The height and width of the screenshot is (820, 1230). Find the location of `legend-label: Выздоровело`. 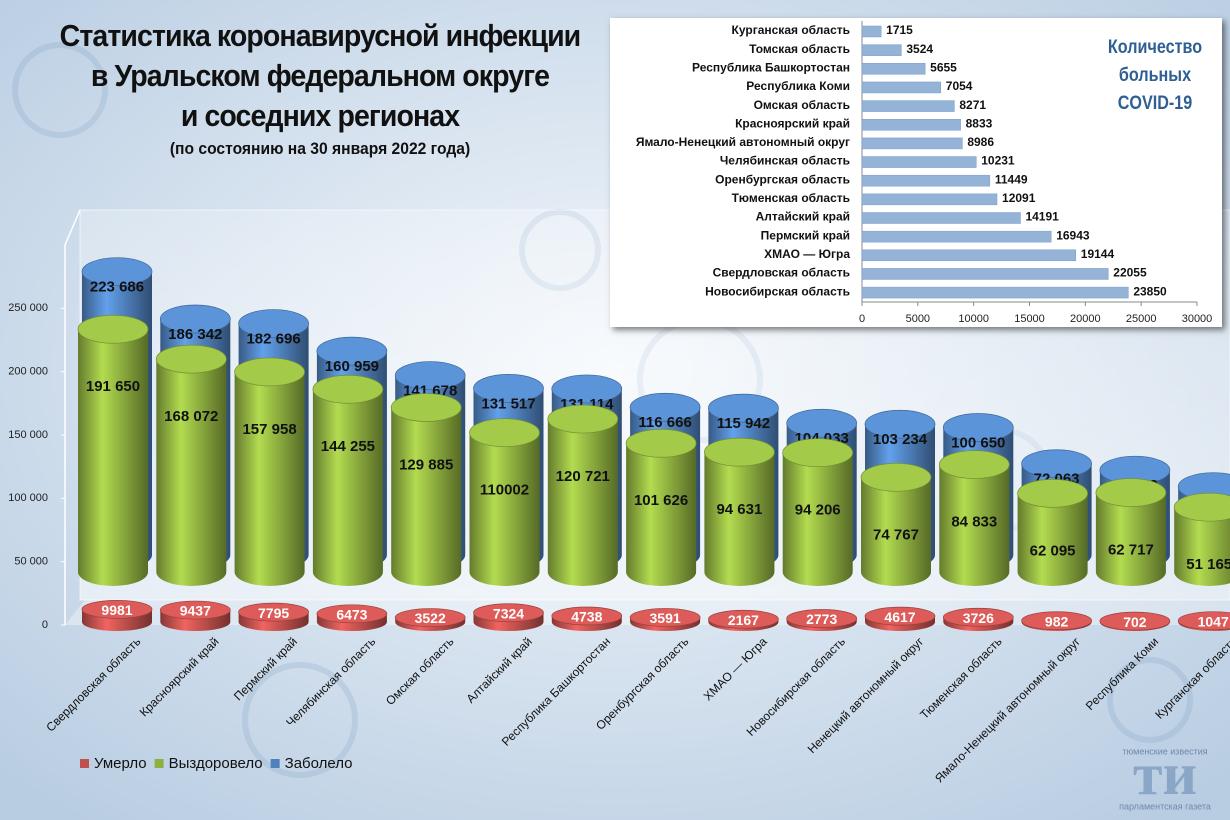

legend-label: Выздоровело is located at coordinates (216, 763).